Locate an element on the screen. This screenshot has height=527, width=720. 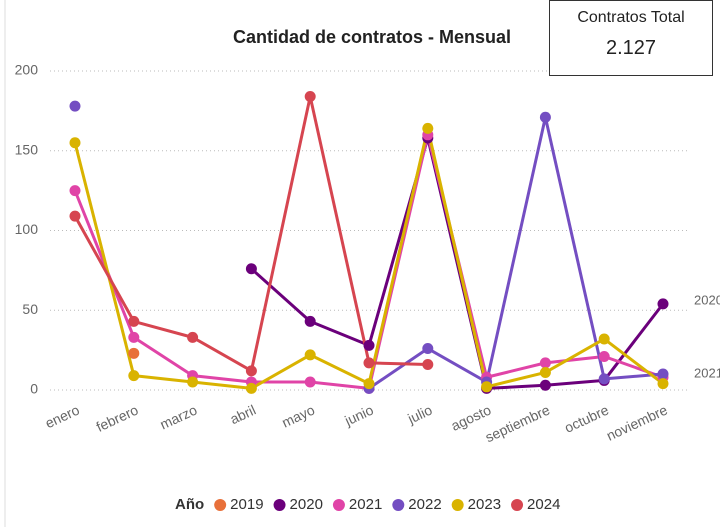
legend-label: 2023 is located at coordinates (484, 504).